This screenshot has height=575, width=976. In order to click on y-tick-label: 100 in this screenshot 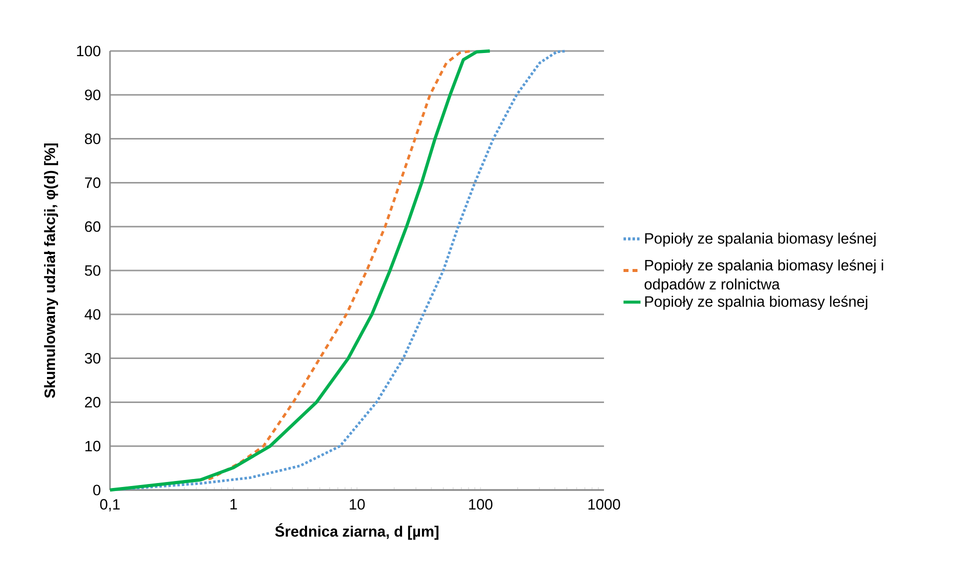, I will do `click(88, 51)`.